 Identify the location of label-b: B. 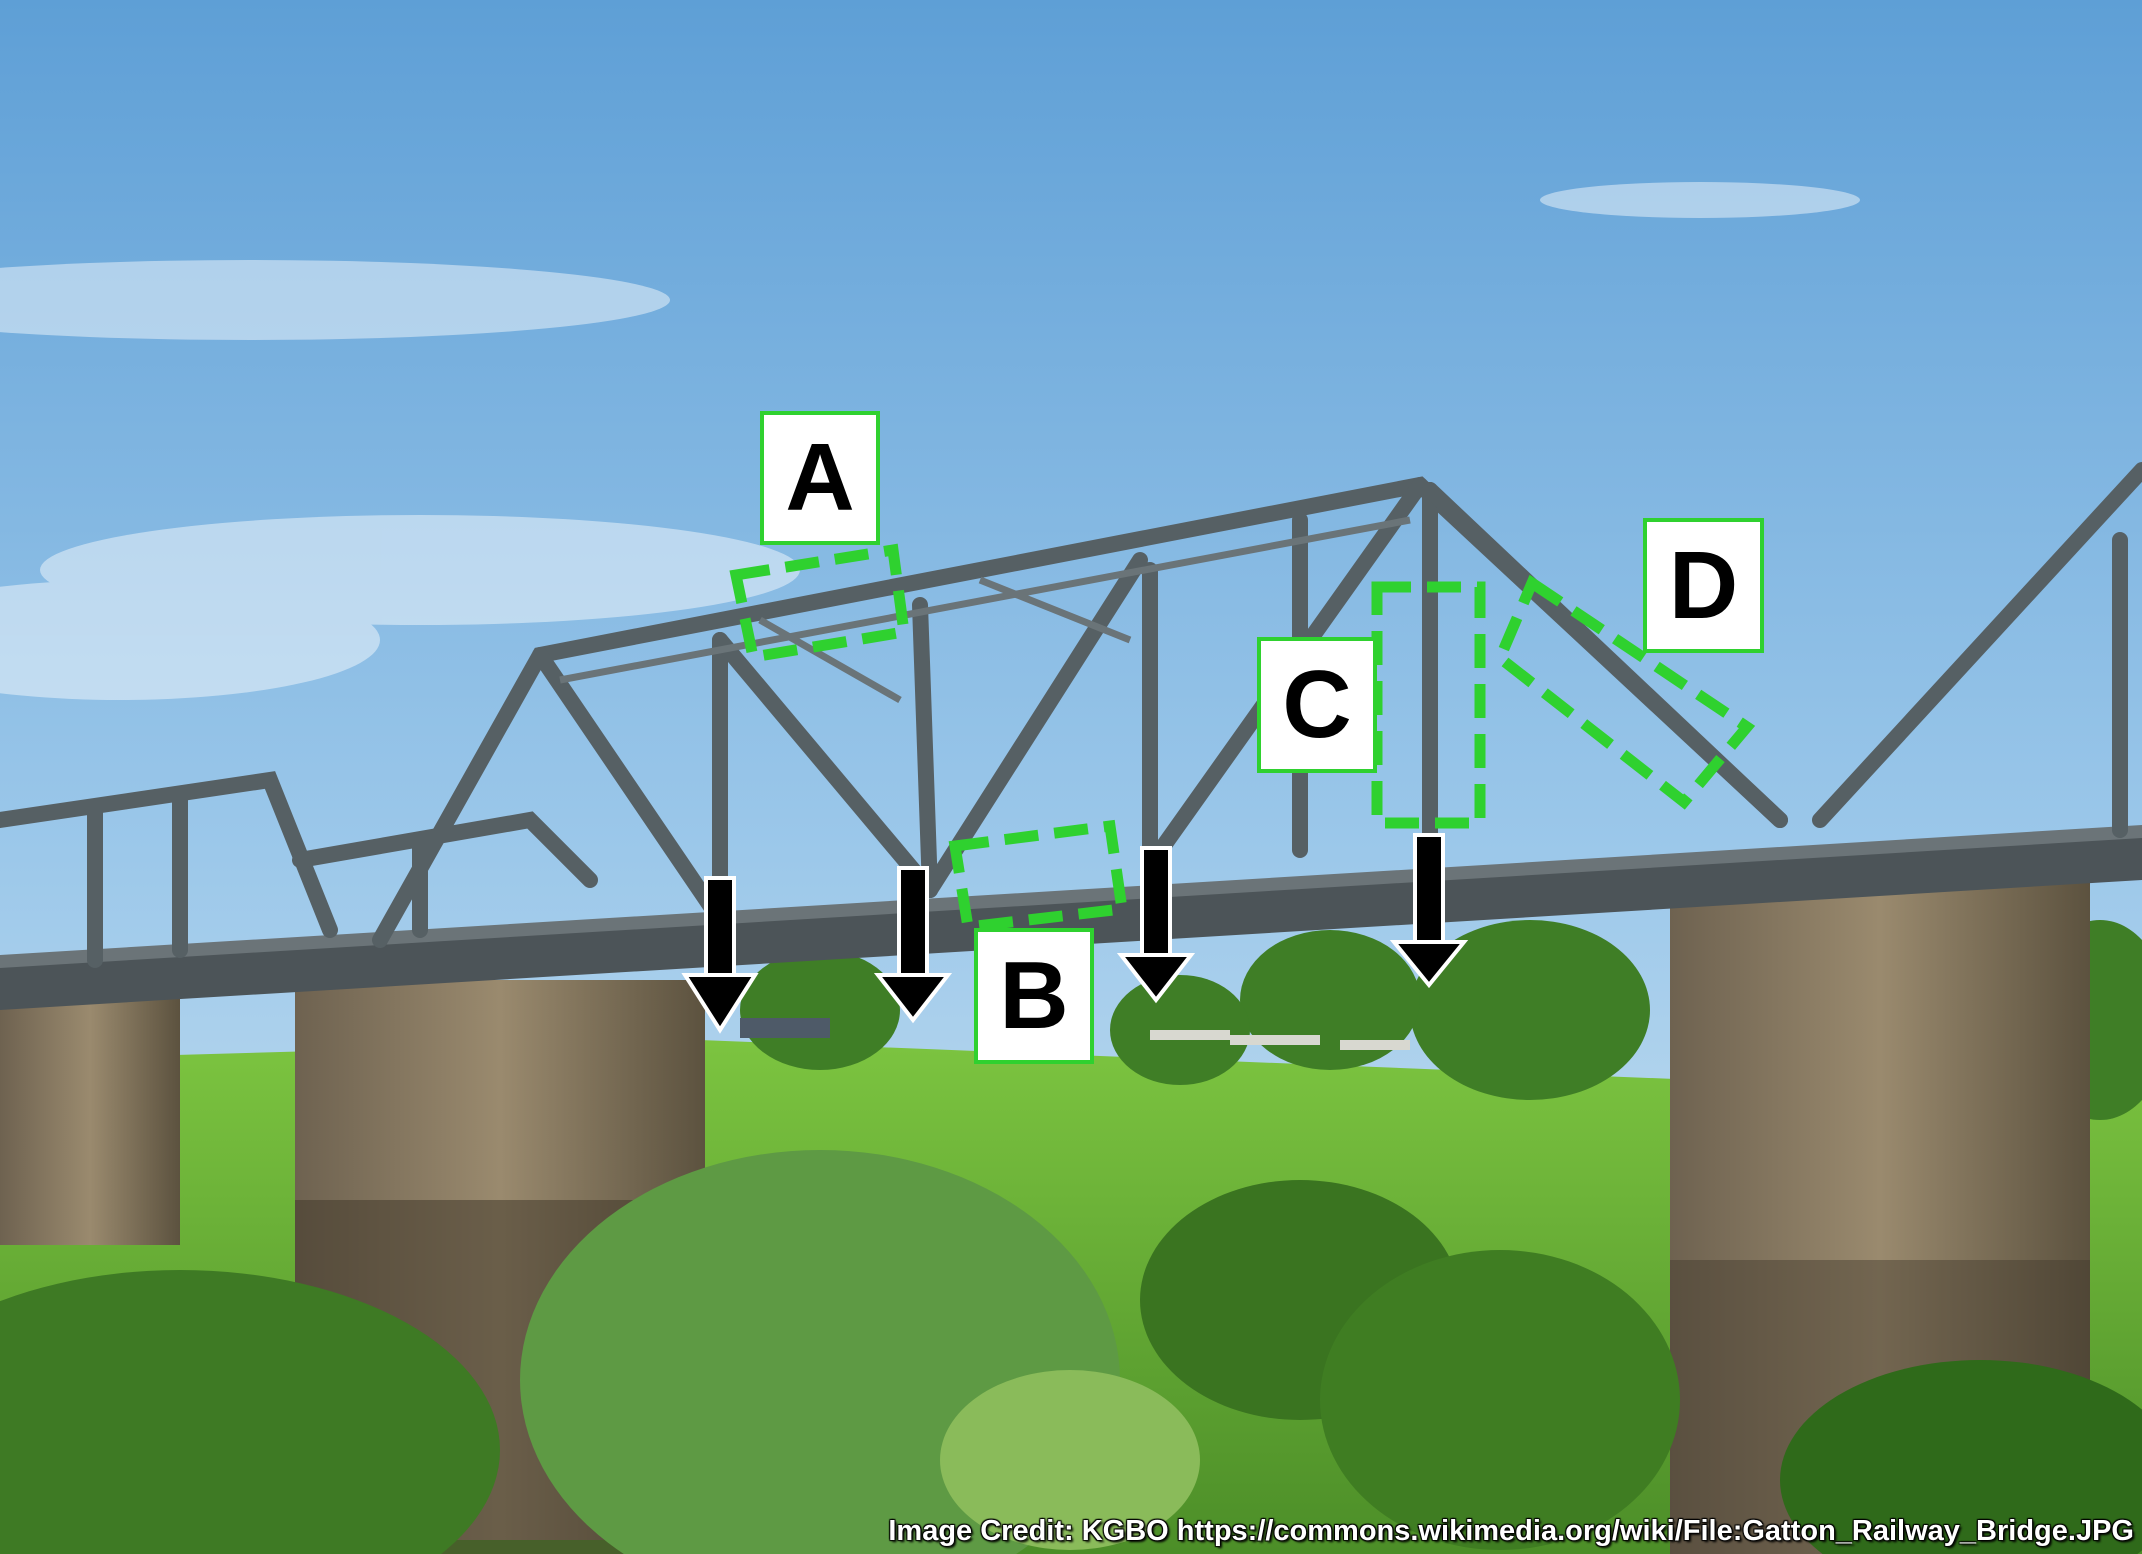
(1034, 996).